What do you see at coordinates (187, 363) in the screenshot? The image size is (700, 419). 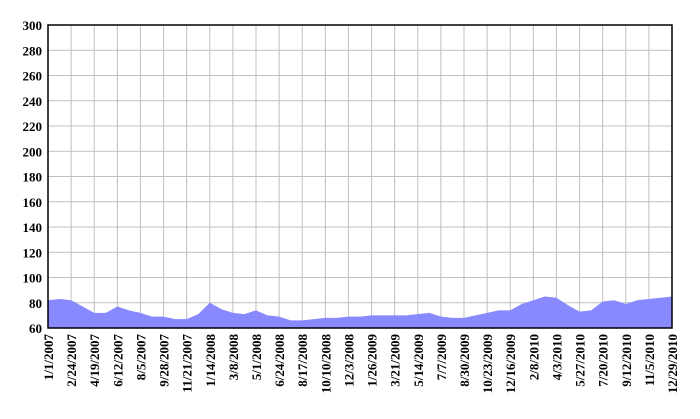 I see `x-tick-label: 11/21/2007` at bounding box center [187, 363].